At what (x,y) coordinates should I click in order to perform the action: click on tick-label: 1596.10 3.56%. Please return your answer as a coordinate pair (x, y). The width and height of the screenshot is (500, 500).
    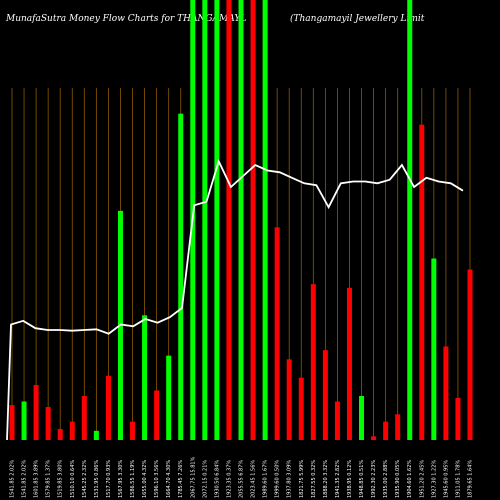
    Looking at the image, I should click on (157, 479).